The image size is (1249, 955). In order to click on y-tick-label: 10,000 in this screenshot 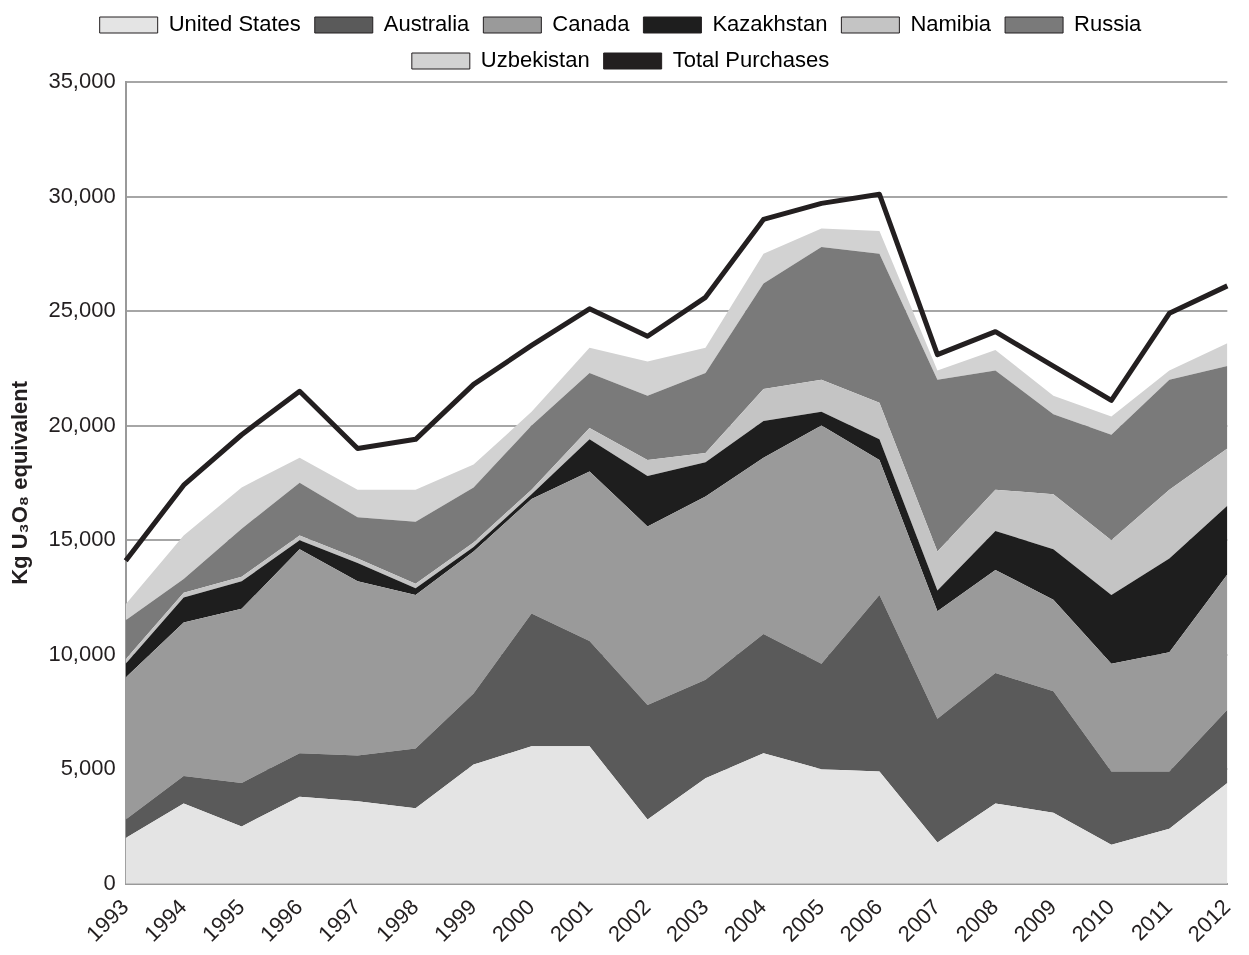, I will do `click(82, 653)`.